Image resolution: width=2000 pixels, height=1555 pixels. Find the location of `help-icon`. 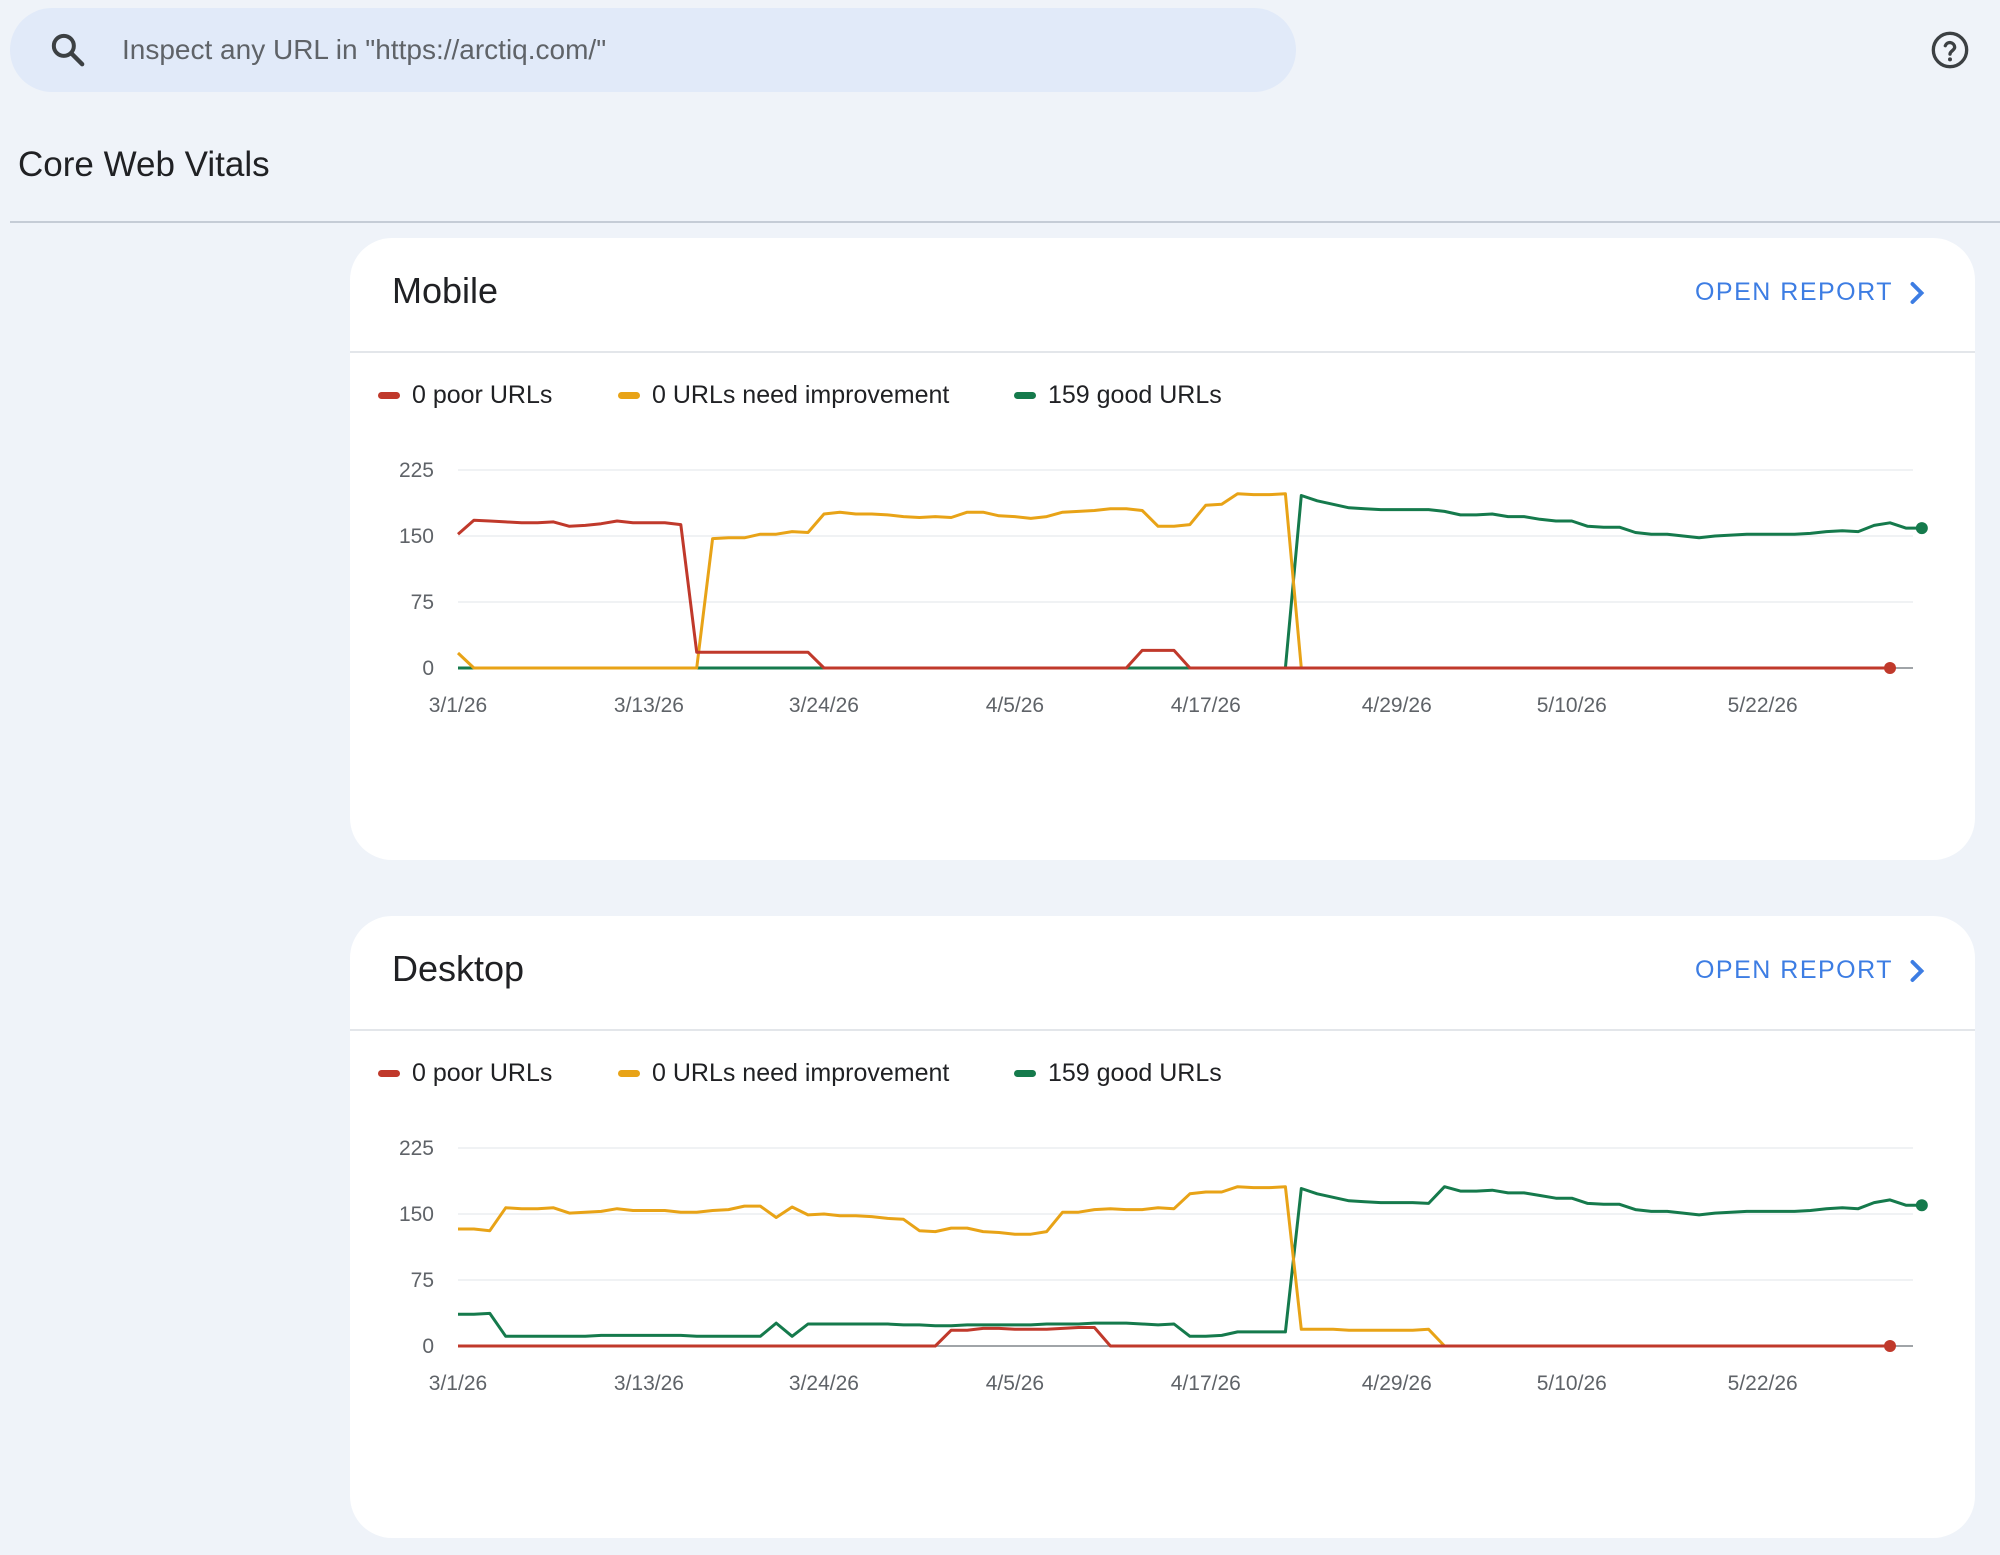

help-icon is located at coordinates (1950, 50).